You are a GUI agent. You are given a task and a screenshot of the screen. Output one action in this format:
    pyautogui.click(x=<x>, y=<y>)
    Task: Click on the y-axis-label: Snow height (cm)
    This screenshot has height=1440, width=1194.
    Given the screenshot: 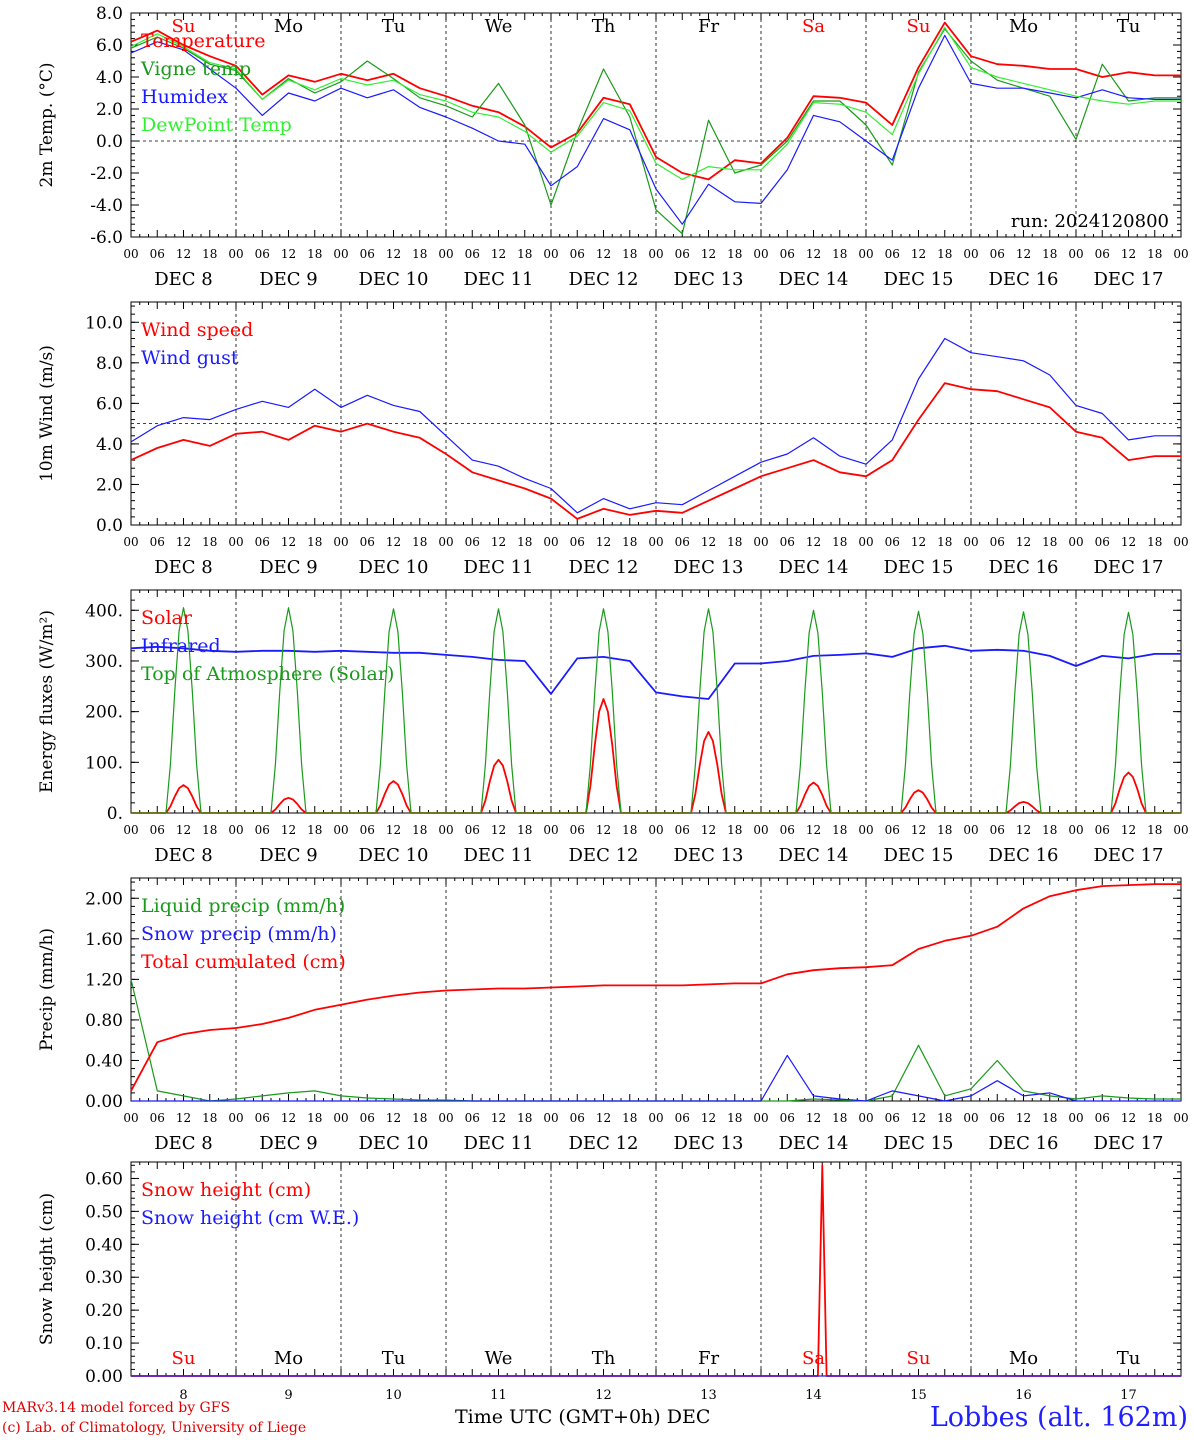 What is the action you would take?
    pyautogui.click(x=47, y=1269)
    